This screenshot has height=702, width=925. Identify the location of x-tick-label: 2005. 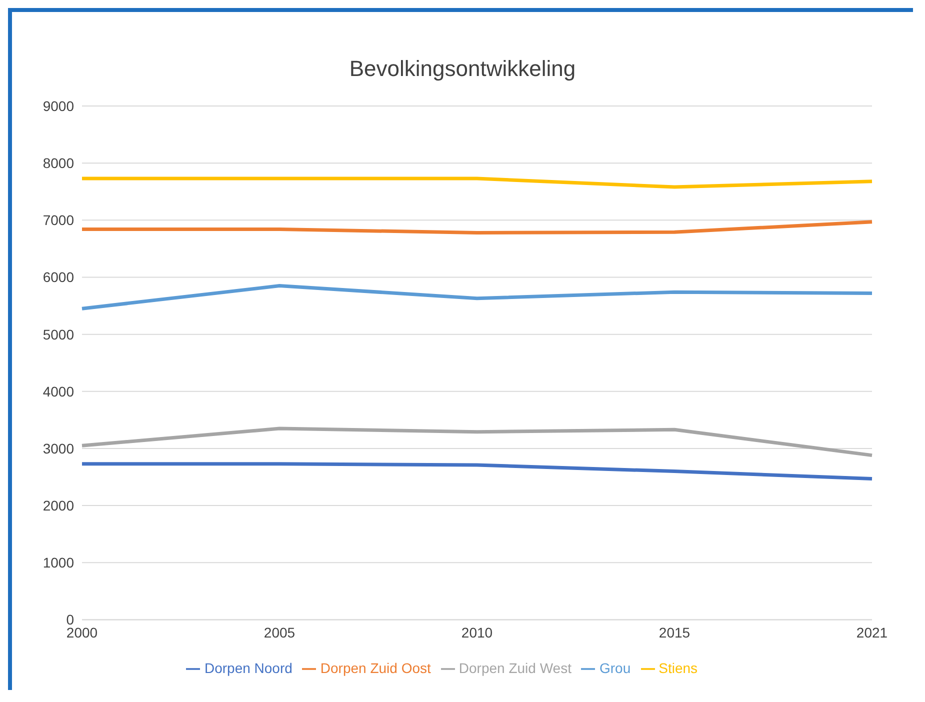
(280, 632).